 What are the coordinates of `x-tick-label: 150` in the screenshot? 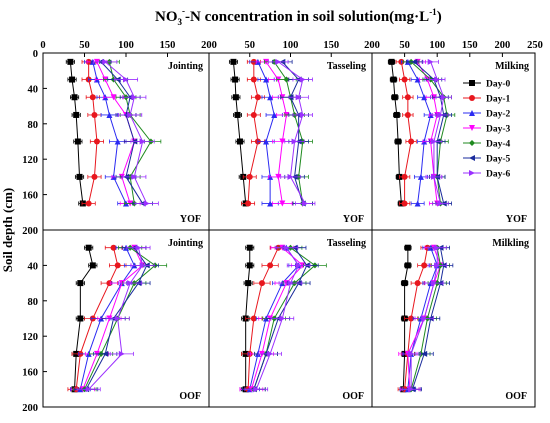 It's located at (470, 45).